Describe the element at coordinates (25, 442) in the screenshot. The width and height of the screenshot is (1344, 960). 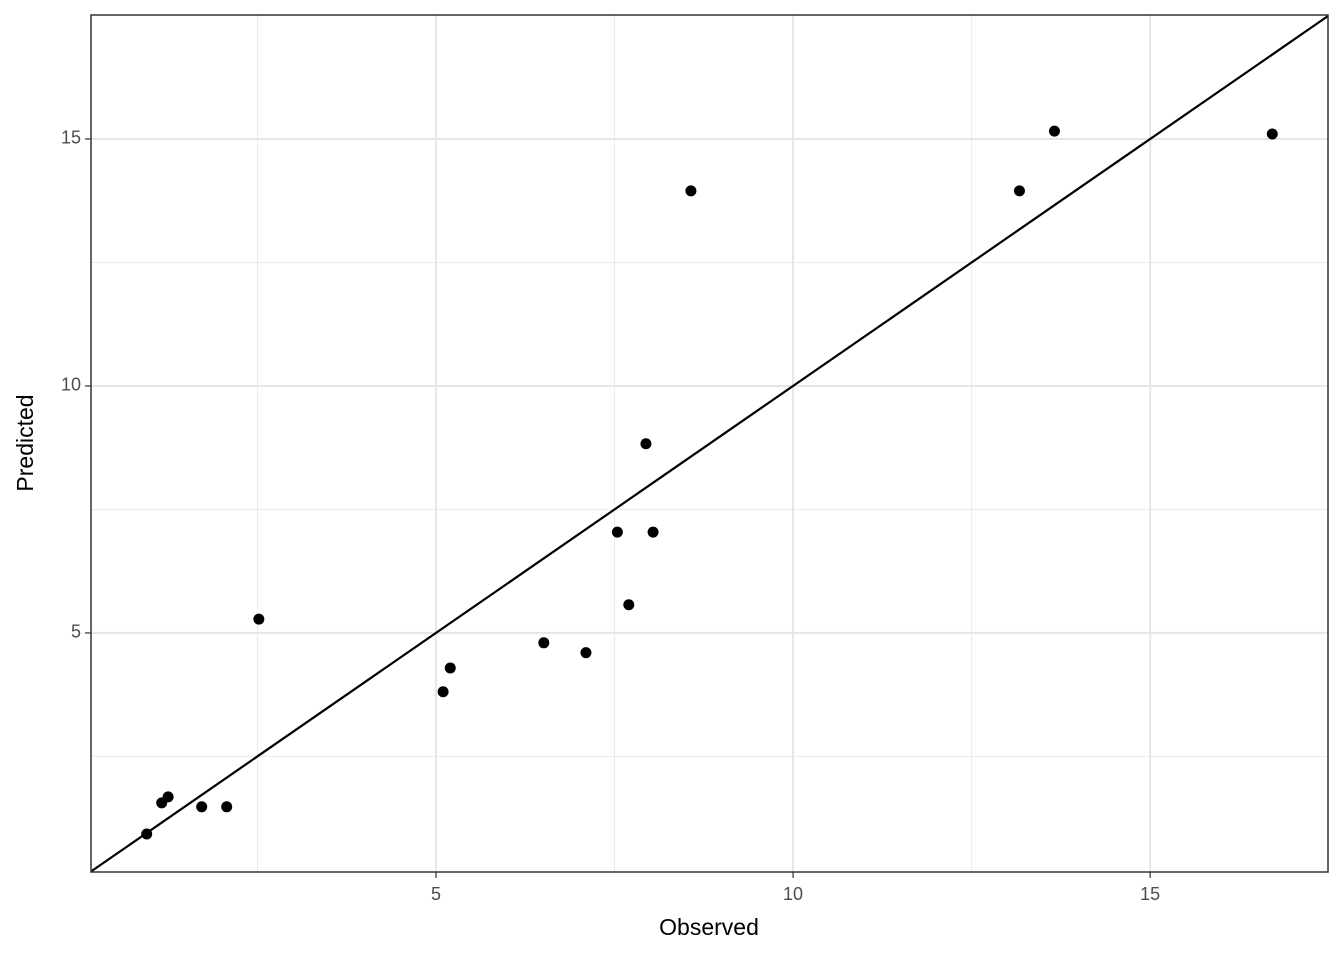
I see `y-axis-title: Predicted` at that location.